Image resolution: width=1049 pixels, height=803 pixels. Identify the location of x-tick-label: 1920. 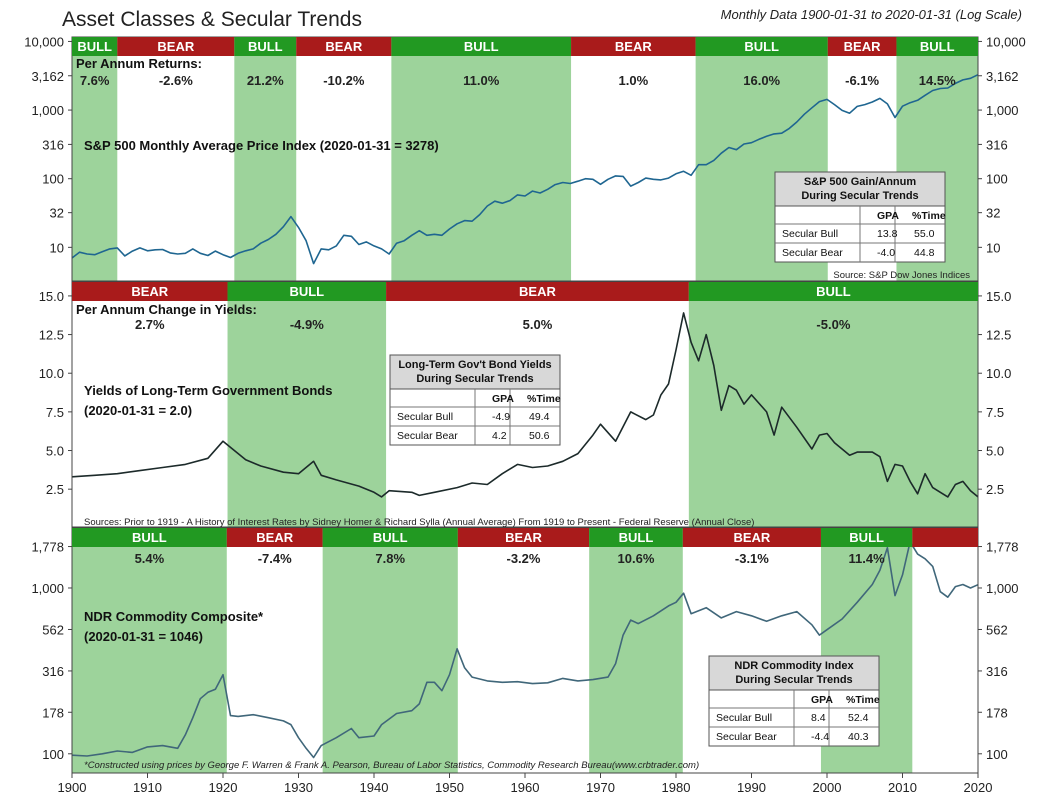
(223, 787).